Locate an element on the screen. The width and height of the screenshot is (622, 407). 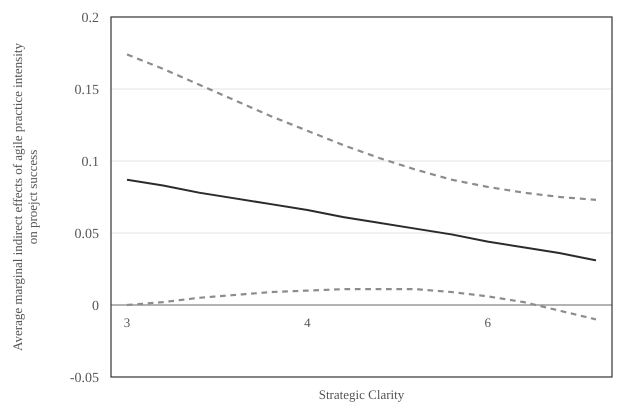
y-tick-label: 0.2 is located at coordinates (90, 18).